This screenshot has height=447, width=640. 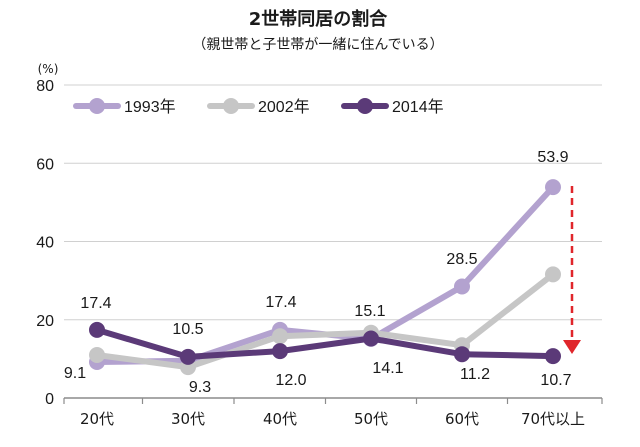 I want to click on data-label-2002-30s: 9.3, so click(x=200, y=387).